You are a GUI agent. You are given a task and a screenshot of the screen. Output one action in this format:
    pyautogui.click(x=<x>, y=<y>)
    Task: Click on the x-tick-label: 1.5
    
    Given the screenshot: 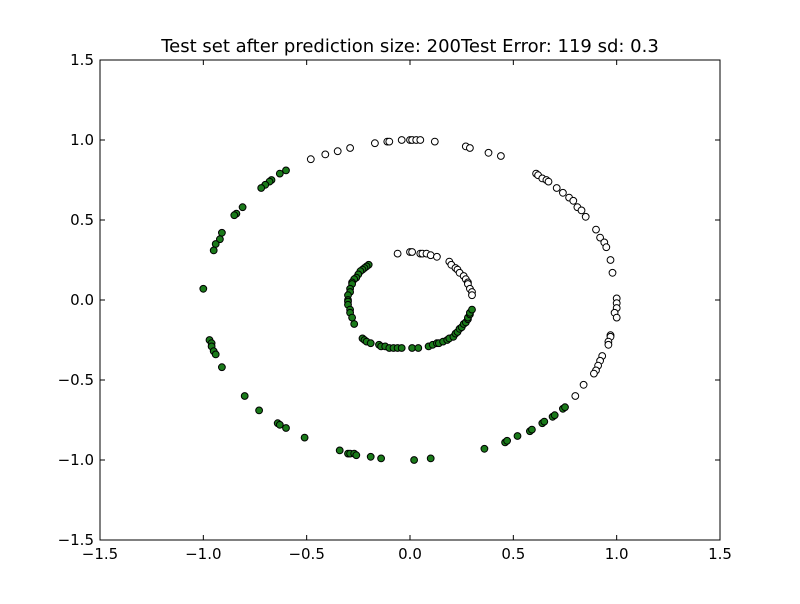 What is the action you would take?
    pyautogui.click(x=720, y=554)
    